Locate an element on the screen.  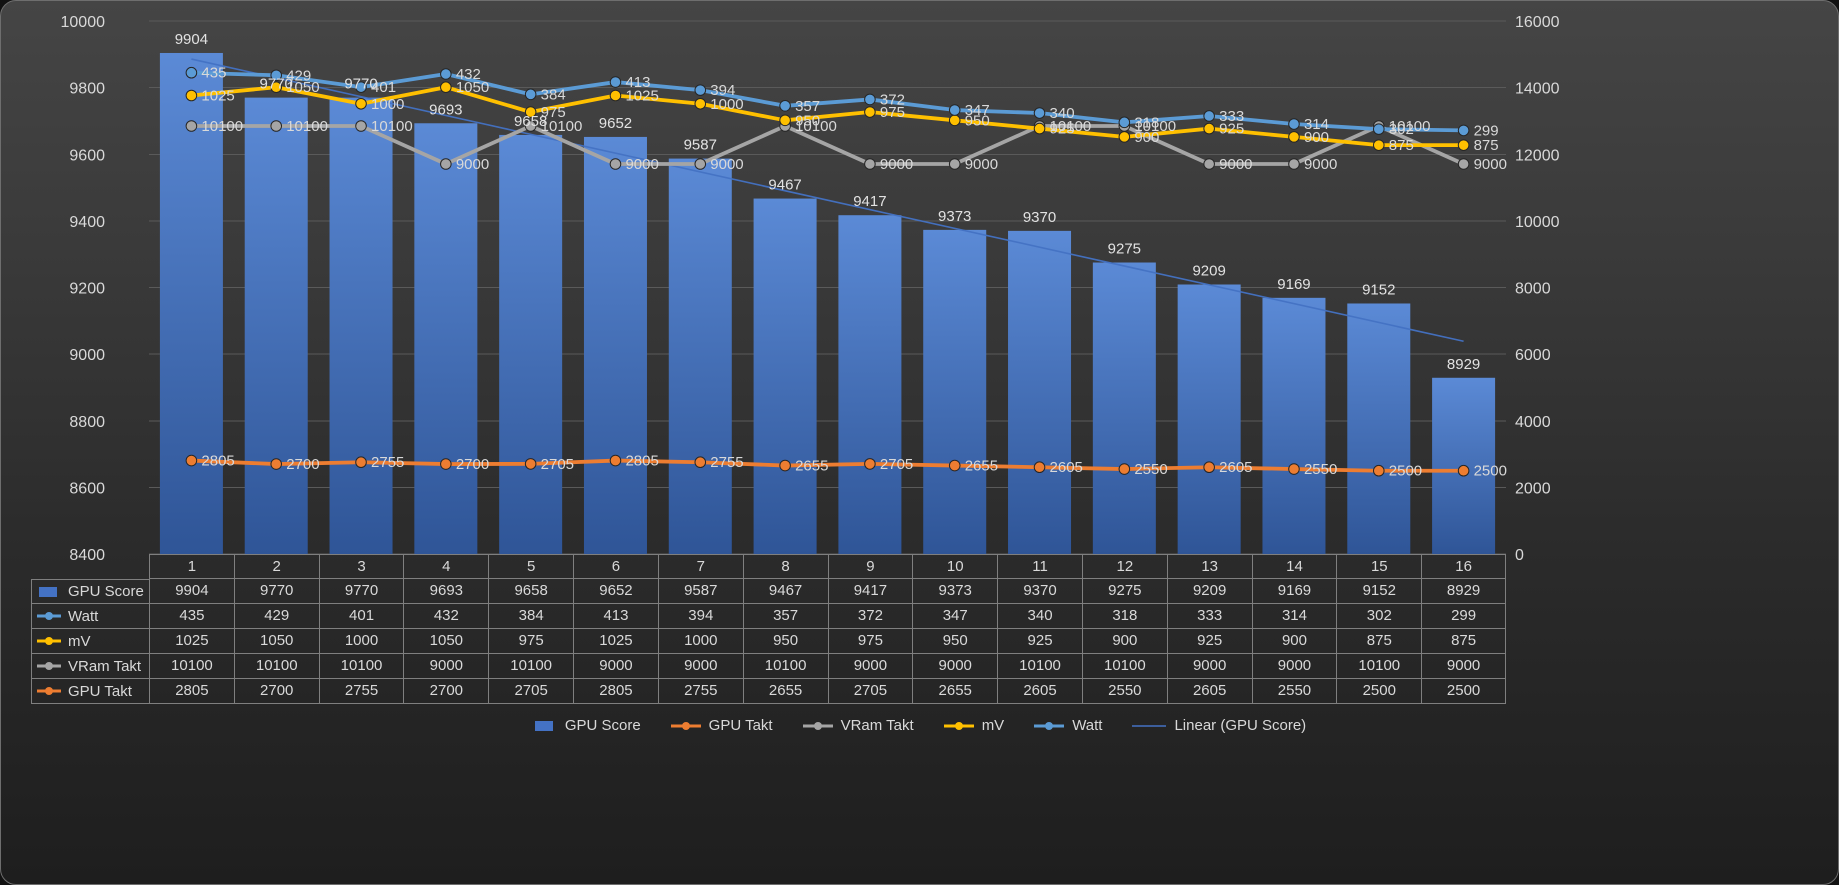
data-point-label-vram-takt: 10100 is located at coordinates (1410, 126).